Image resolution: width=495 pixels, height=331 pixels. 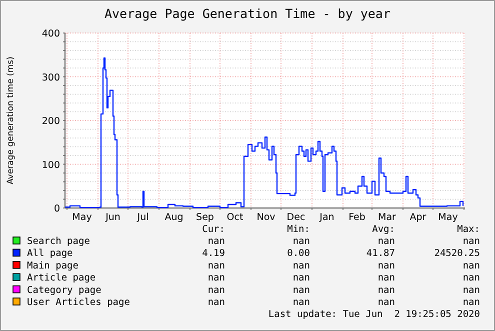 What do you see at coordinates (51, 78) in the screenshot?
I see `y-tick-label: 300` at bounding box center [51, 78].